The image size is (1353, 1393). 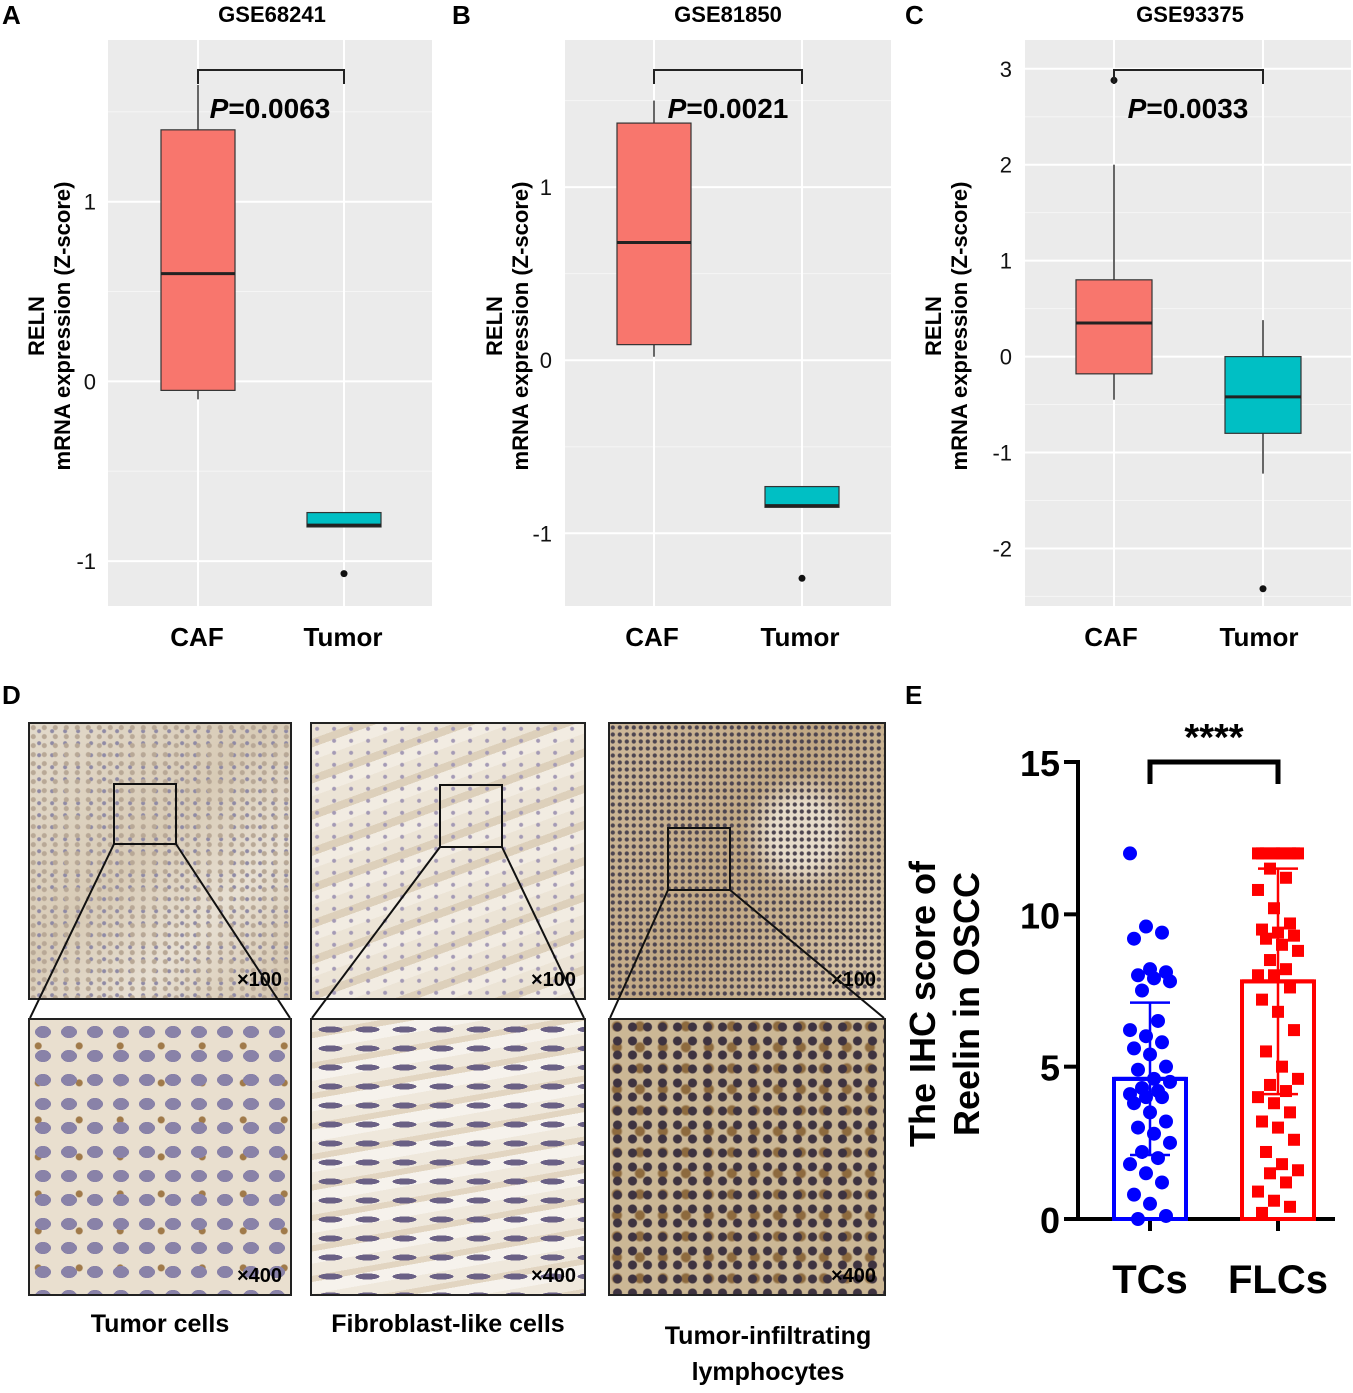 What do you see at coordinates (197, 637) in the screenshot?
I see `chart-a-x-label-caf: CAF` at bounding box center [197, 637].